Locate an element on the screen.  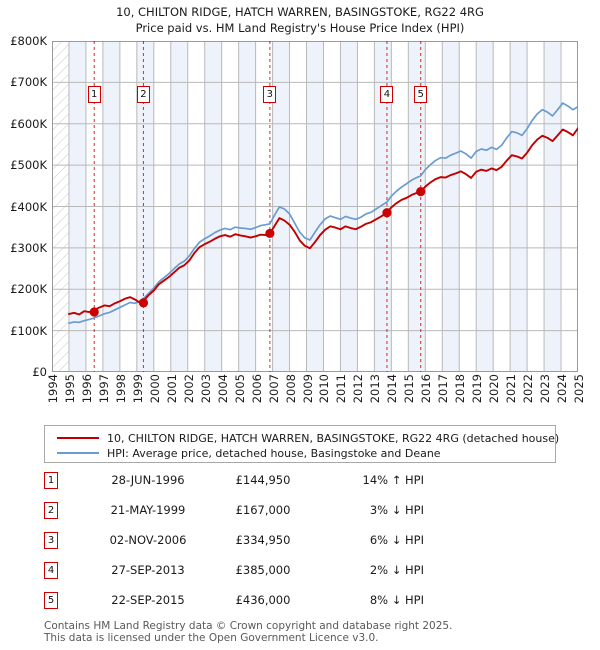
x-tick-label: 2025 is located at coordinates (579, 389).